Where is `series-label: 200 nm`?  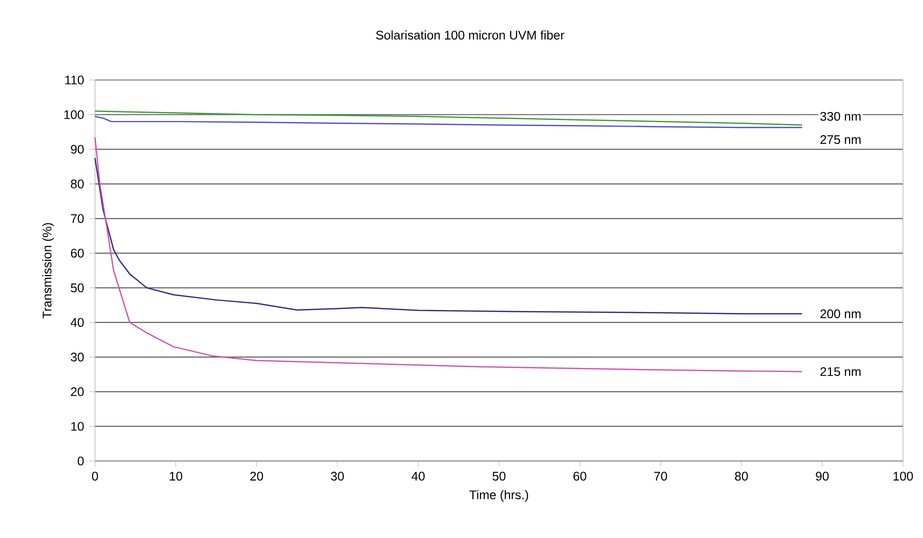 series-label: 200 nm is located at coordinates (840, 313).